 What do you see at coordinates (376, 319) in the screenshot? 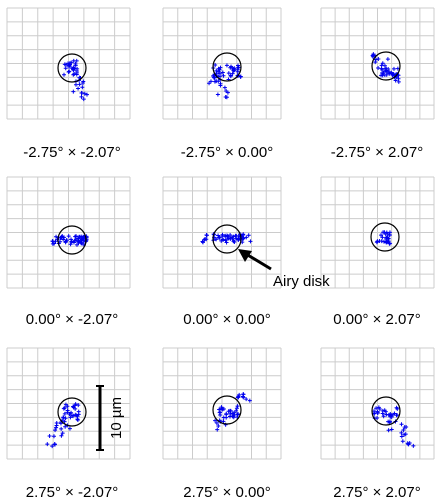
I see `panel-caption: 0.00° × 2.07°` at bounding box center [376, 319].